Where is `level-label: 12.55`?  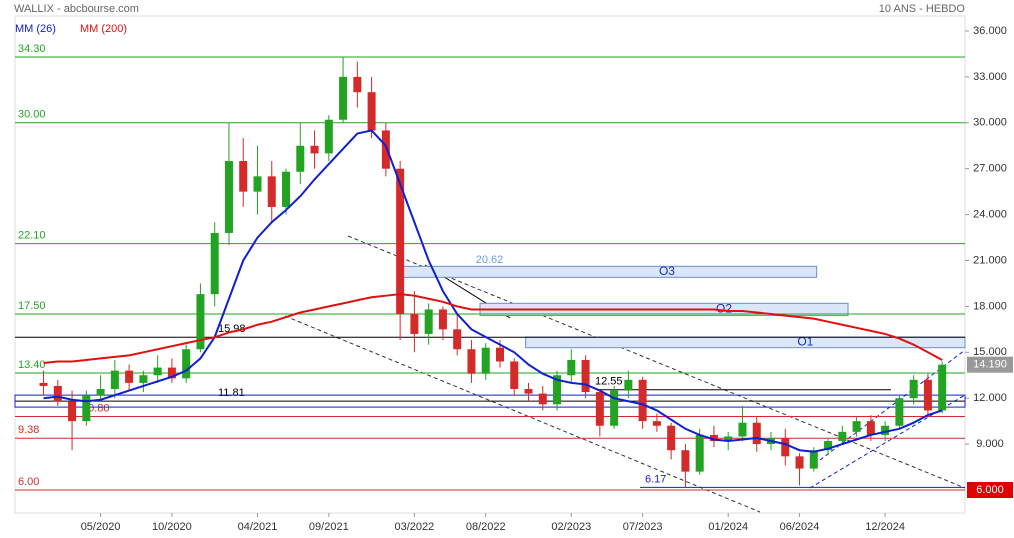 level-label: 12.55 is located at coordinates (609, 382).